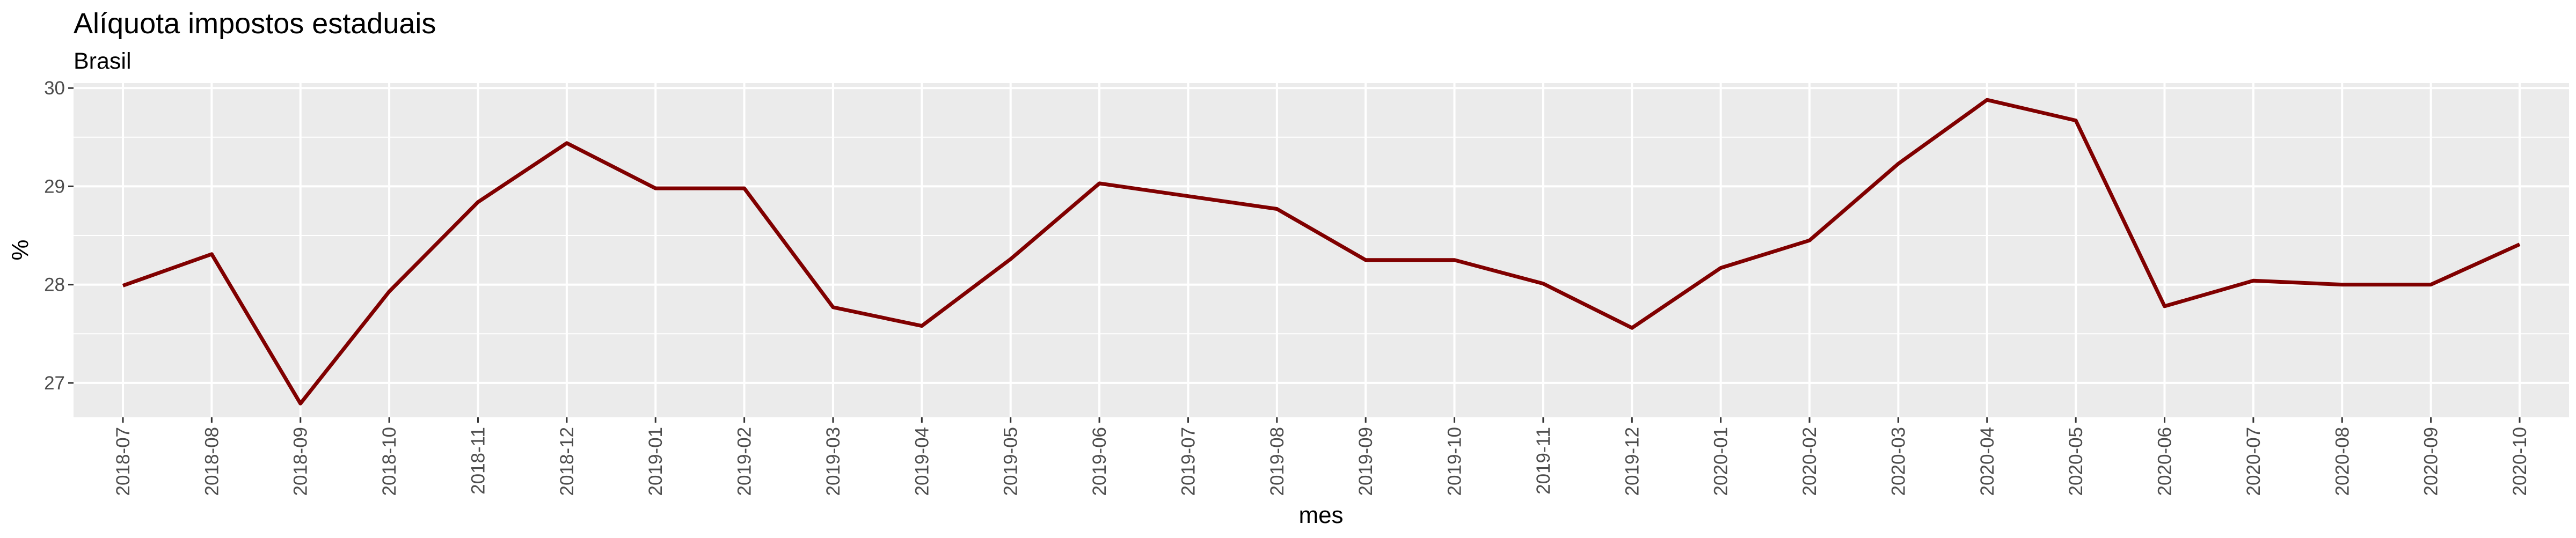  What do you see at coordinates (1099, 462) in the screenshot?
I see `x-tick-label: 2019-06` at bounding box center [1099, 462].